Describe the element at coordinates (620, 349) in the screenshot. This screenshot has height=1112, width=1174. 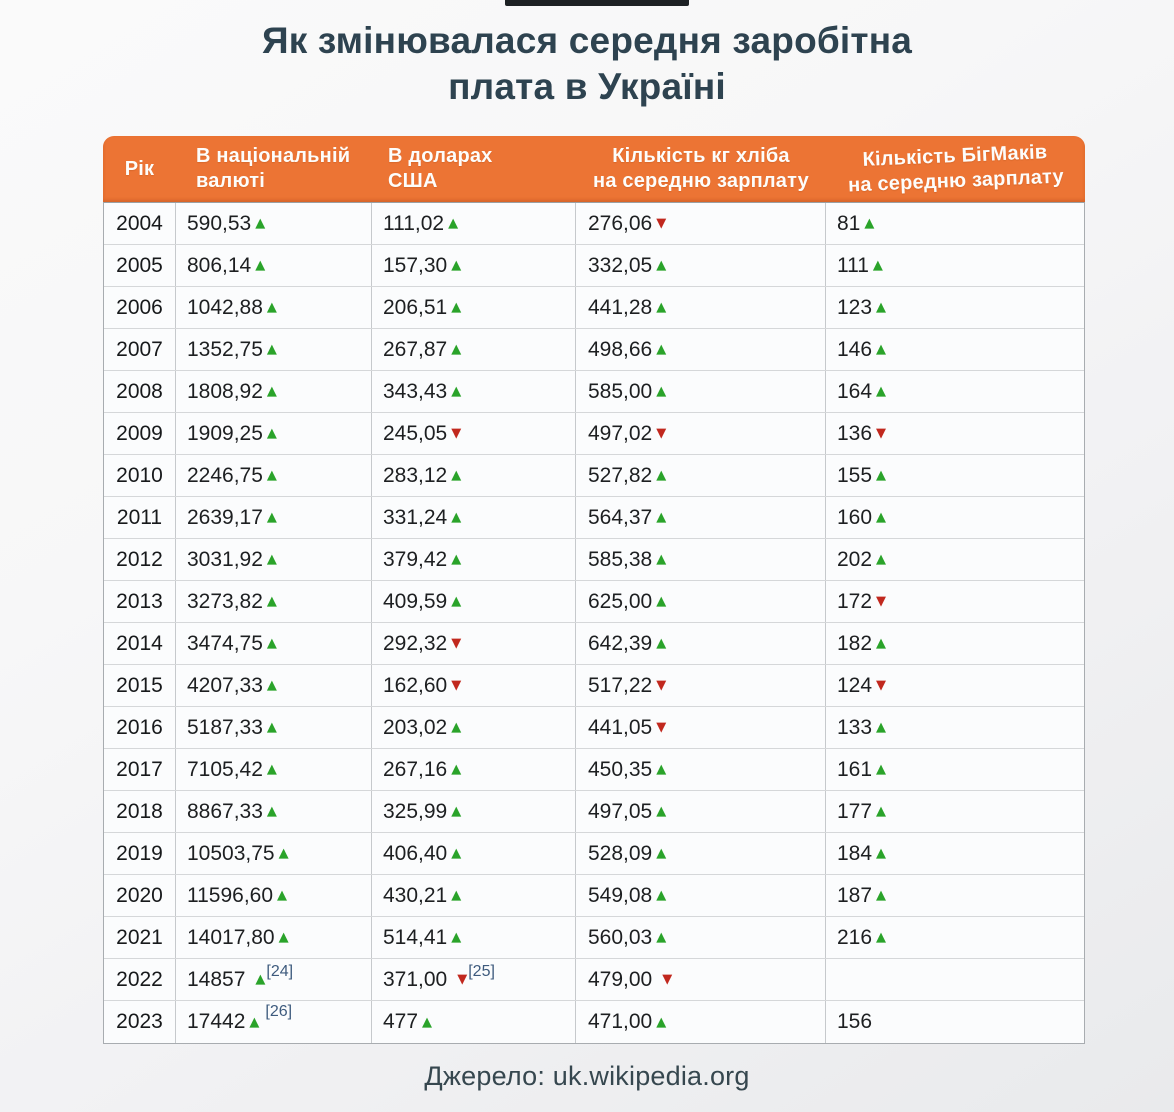
I see `cell-value: 498,66` at that location.